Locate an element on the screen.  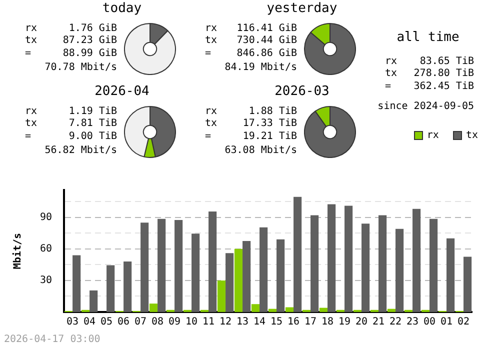
text: 116.41 GiB is located at coordinates (266, 28).